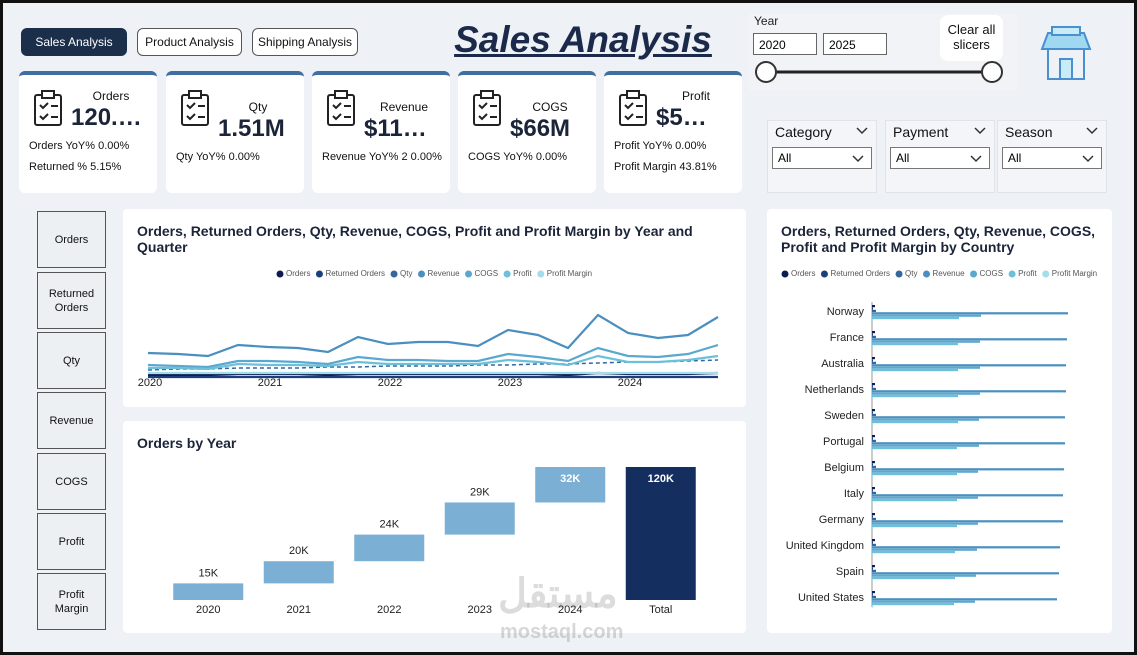  Describe the element at coordinates (71, 601) in the screenshot. I see `measure-button: Profit Margin` at that location.